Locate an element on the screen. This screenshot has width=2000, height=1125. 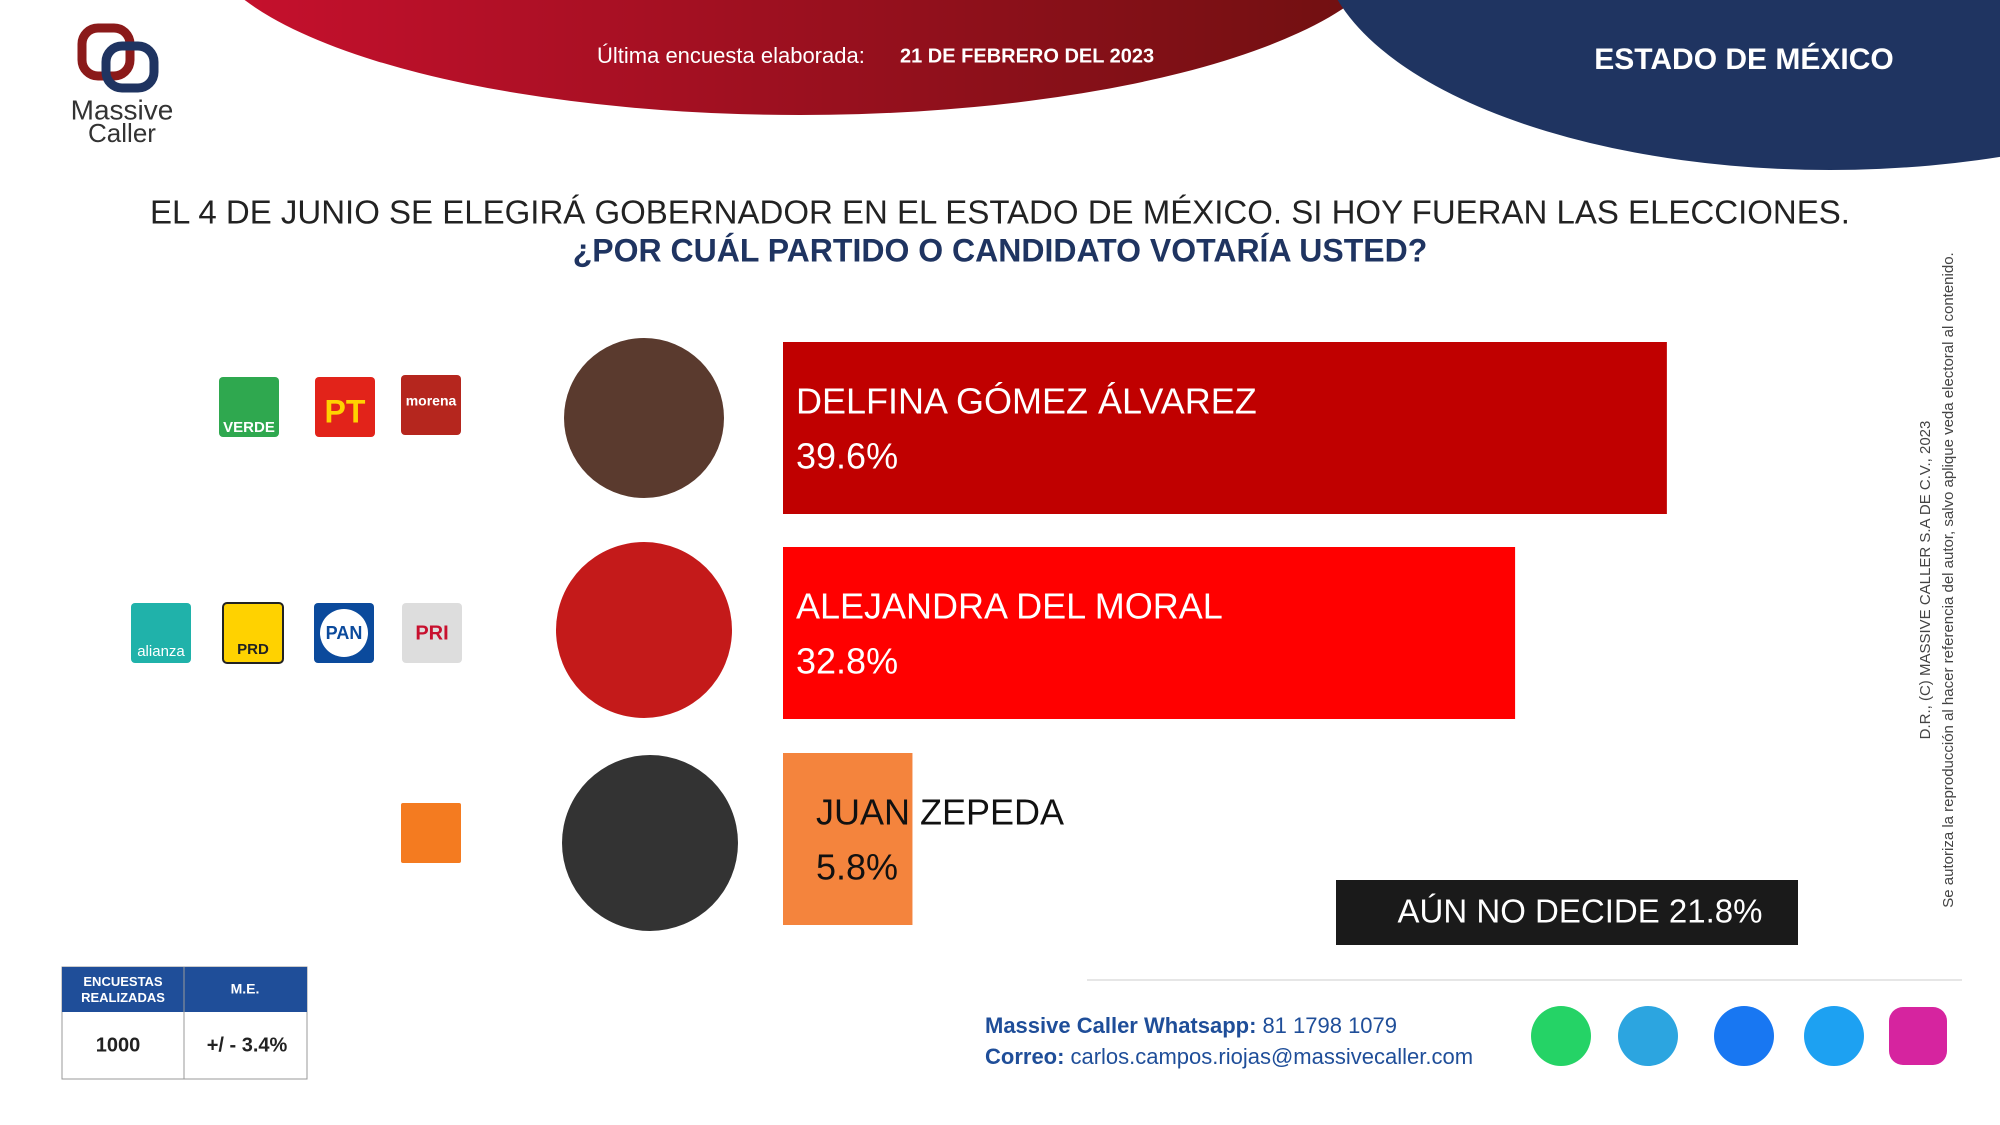
candidate-name: DELFINA GÓMEZ ÁLVAREZ is located at coordinates (1026, 401).